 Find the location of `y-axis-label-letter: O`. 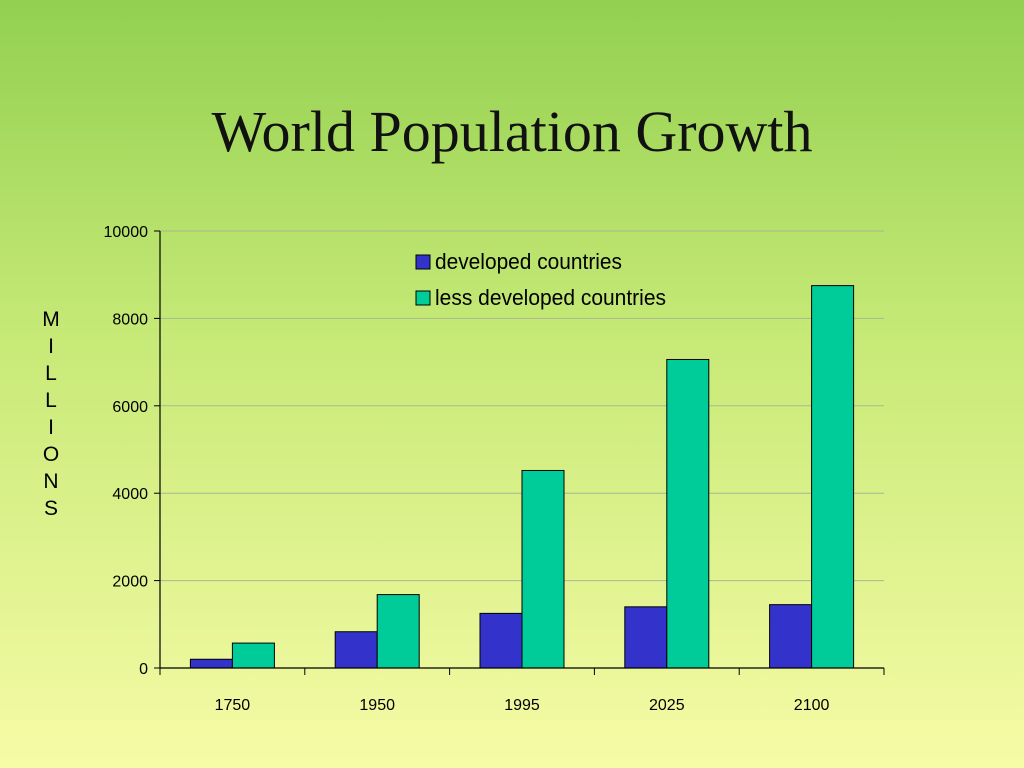

y-axis-label-letter: O is located at coordinates (51, 454).